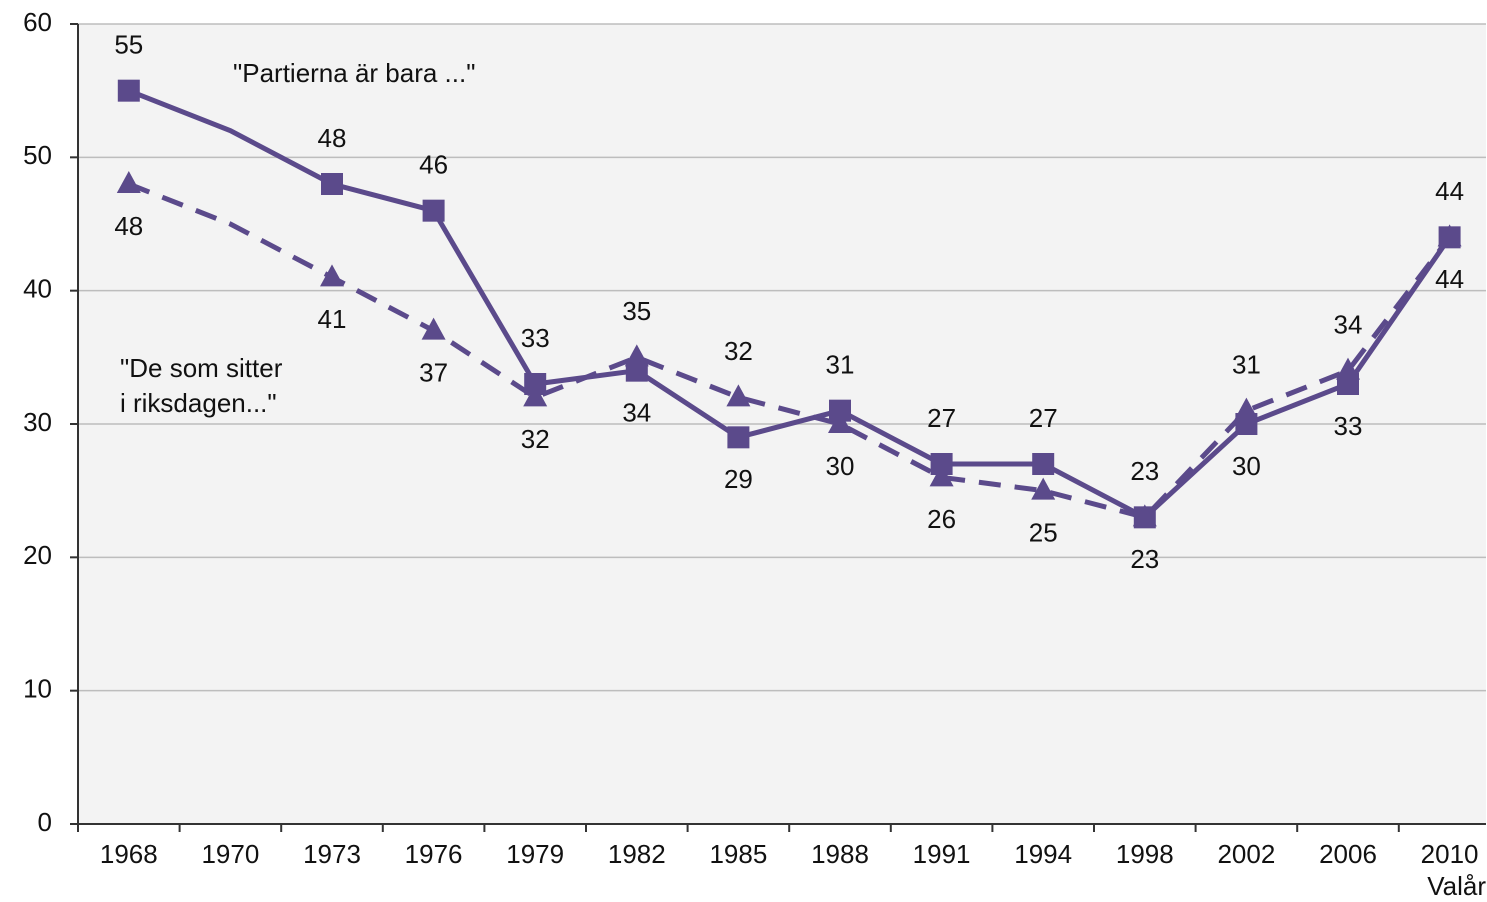  I want to click on x-tick-label: 1982, so click(637, 854).